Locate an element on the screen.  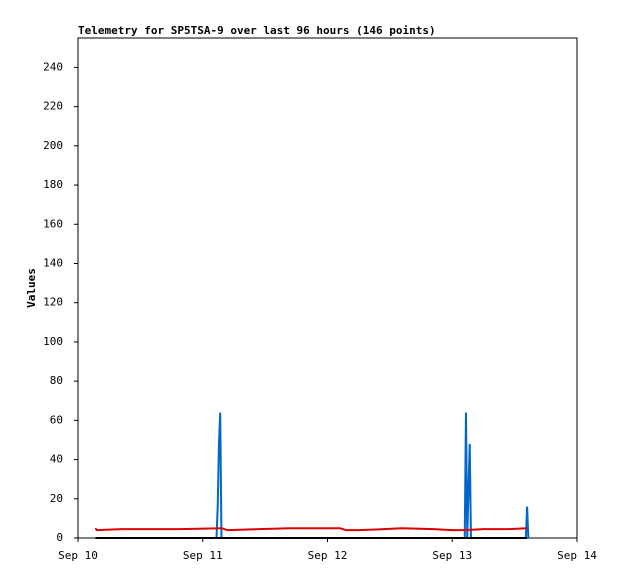
y-axis-label: Values is located at coordinates (31, 288).